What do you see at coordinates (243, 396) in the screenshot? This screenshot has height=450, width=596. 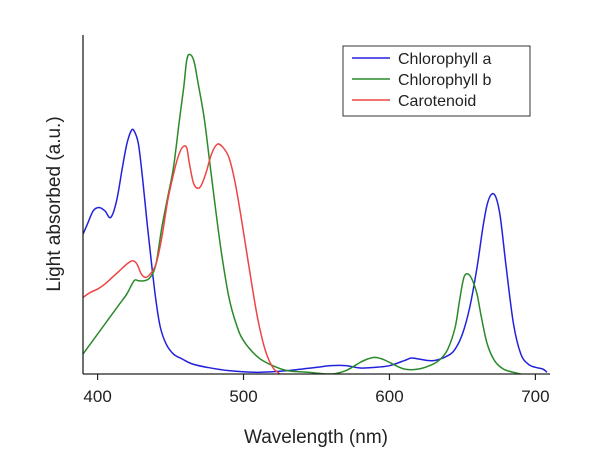 I see `x-tick-label: 500` at bounding box center [243, 396].